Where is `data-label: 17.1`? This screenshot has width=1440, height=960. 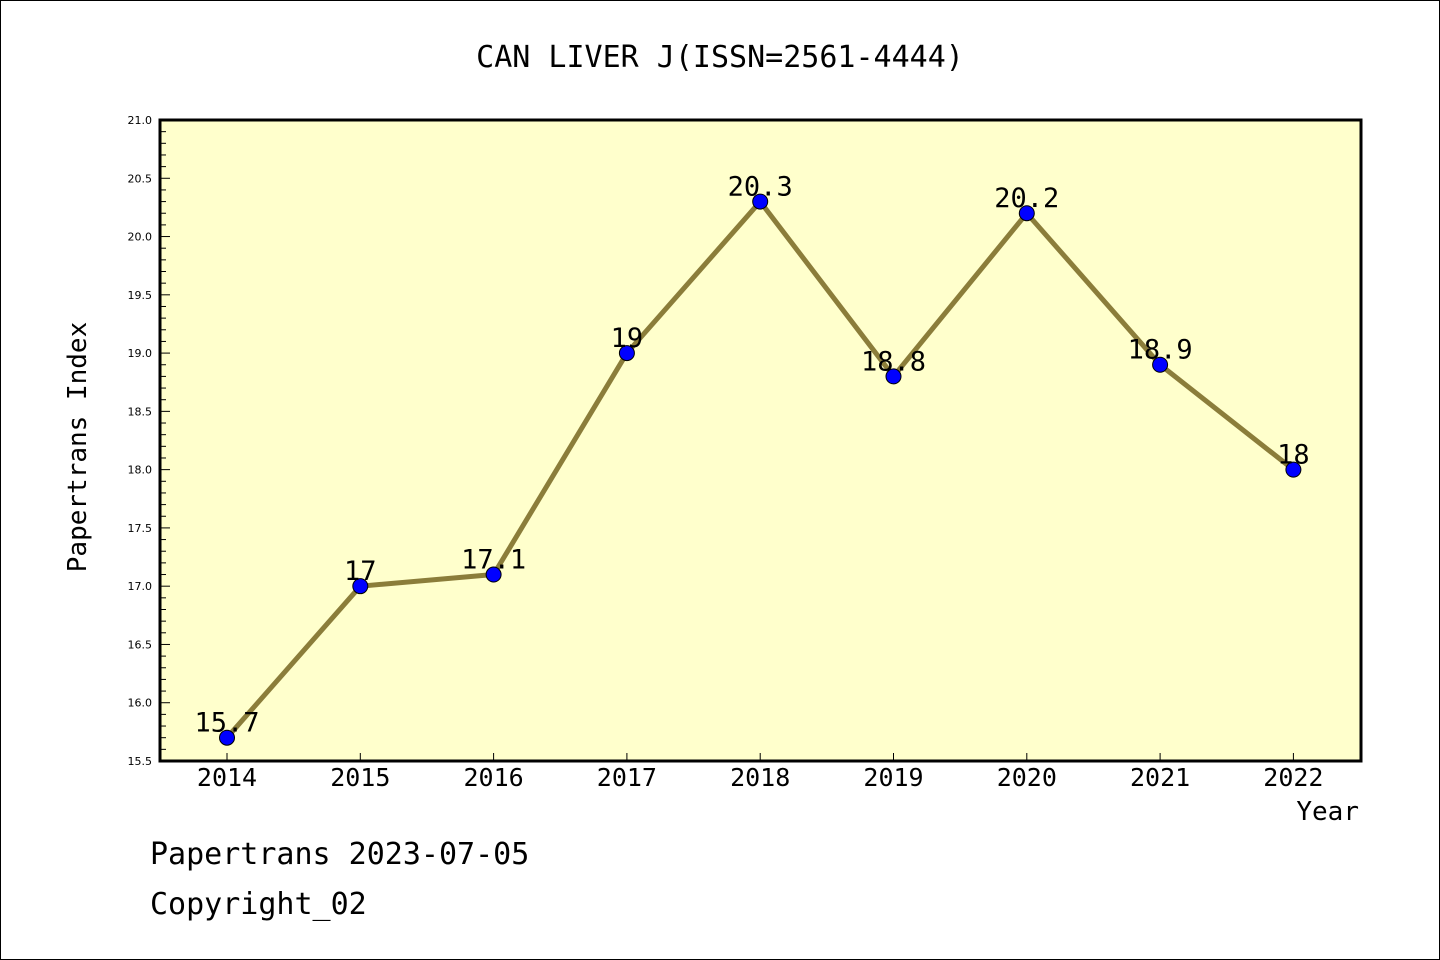 data-label: 17.1 is located at coordinates (493, 560).